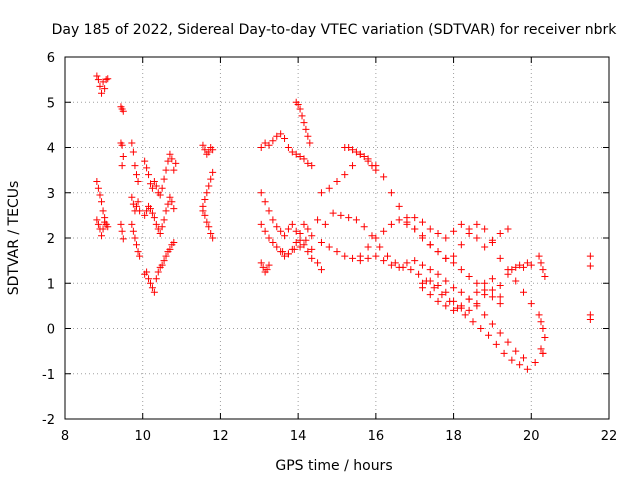 The height and width of the screenshot is (480, 640). What do you see at coordinates (609, 436) in the screenshot?
I see `x-tick-label: 22` at bounding box center [609, 436].